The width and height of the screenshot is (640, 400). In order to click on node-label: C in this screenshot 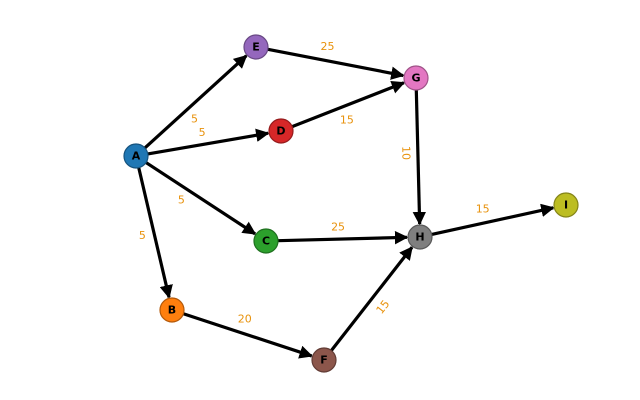, I will do `click(266, 241)`.